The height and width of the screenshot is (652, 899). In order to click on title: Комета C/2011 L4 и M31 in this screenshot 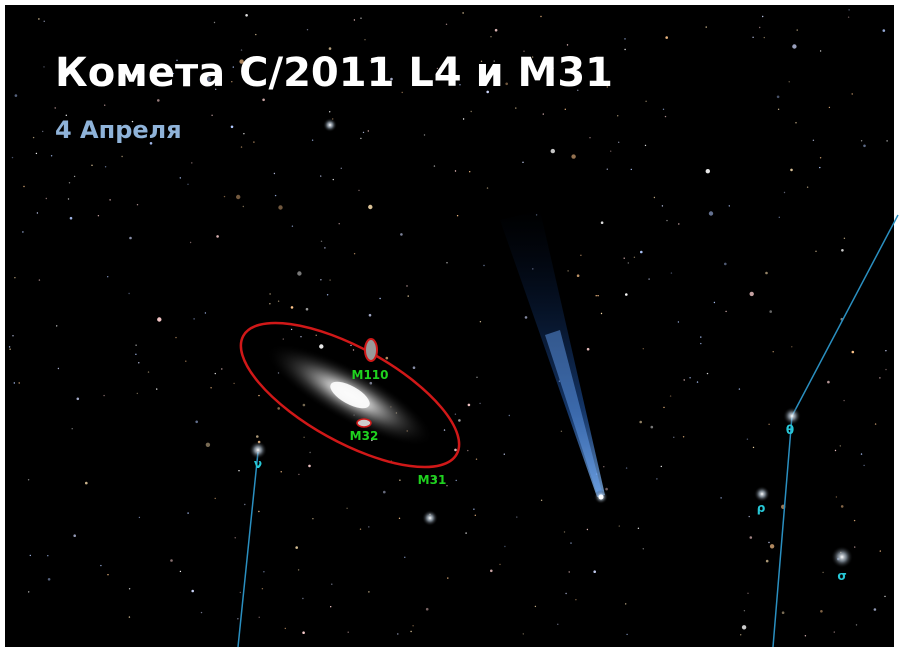, I will do `click(334, 73)`.